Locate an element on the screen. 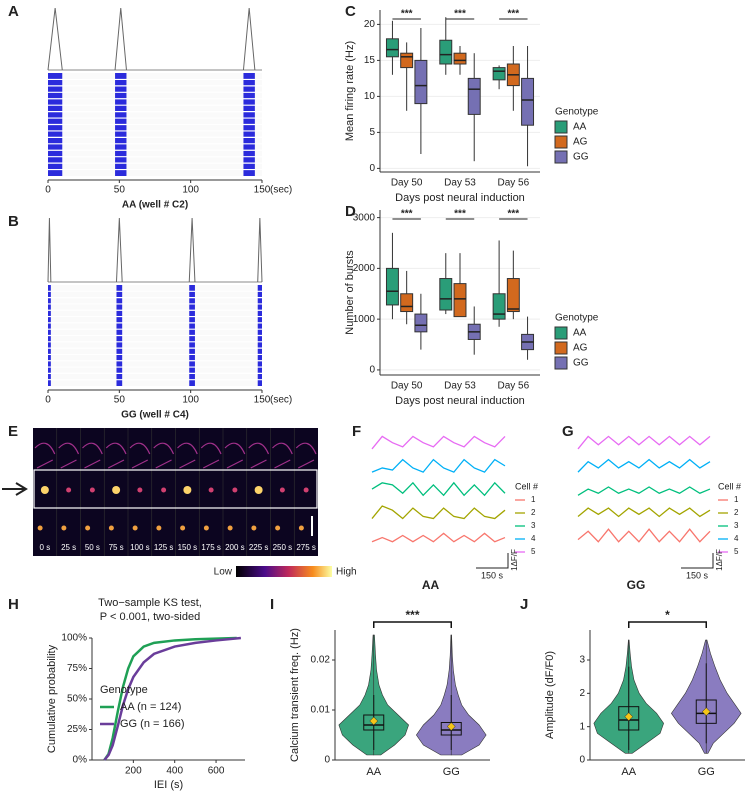 Image resolution: width=750 pixels, height=798 pixels. panel-label: E is located at coordinates (13, 431).